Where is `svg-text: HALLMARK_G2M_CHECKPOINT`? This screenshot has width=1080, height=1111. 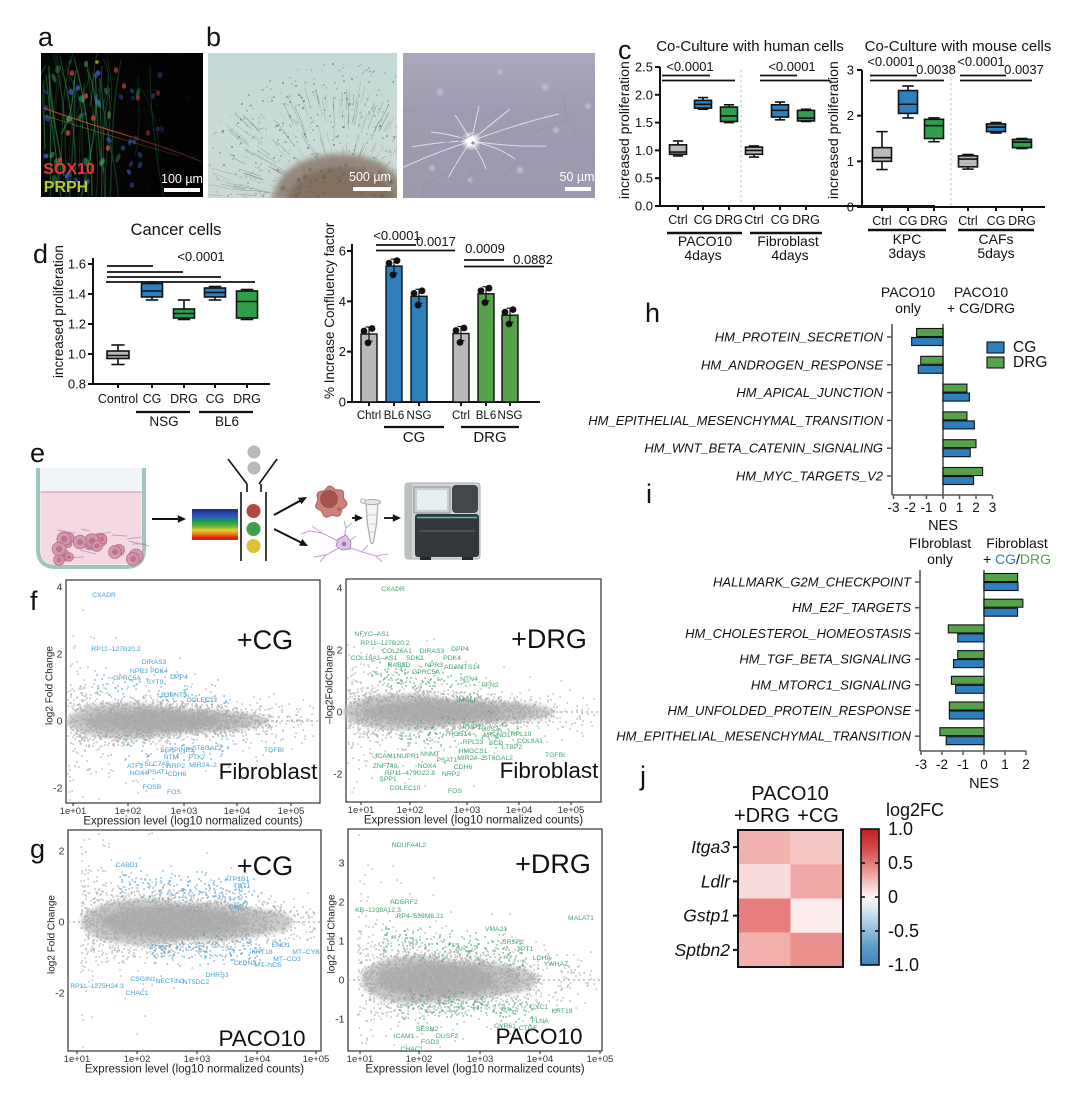 svg-text: HALLMARK_G2M_CHECKPOINT is located at coordinates (812, 582).